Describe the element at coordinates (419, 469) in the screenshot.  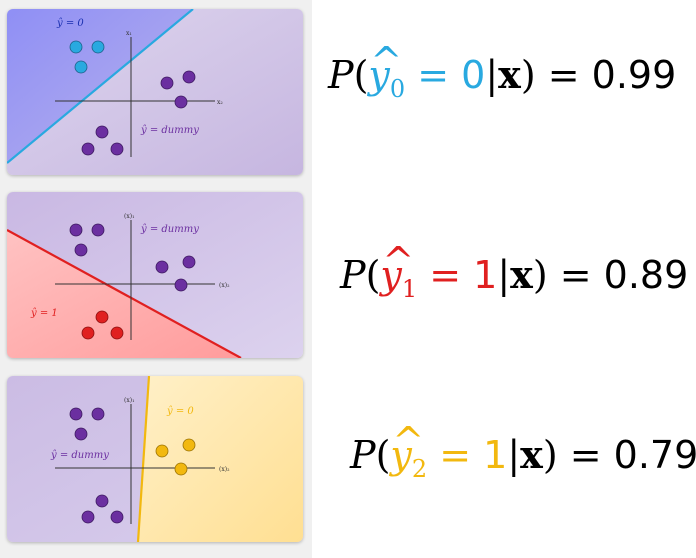
I see `formula-subscript: 2` at that location.